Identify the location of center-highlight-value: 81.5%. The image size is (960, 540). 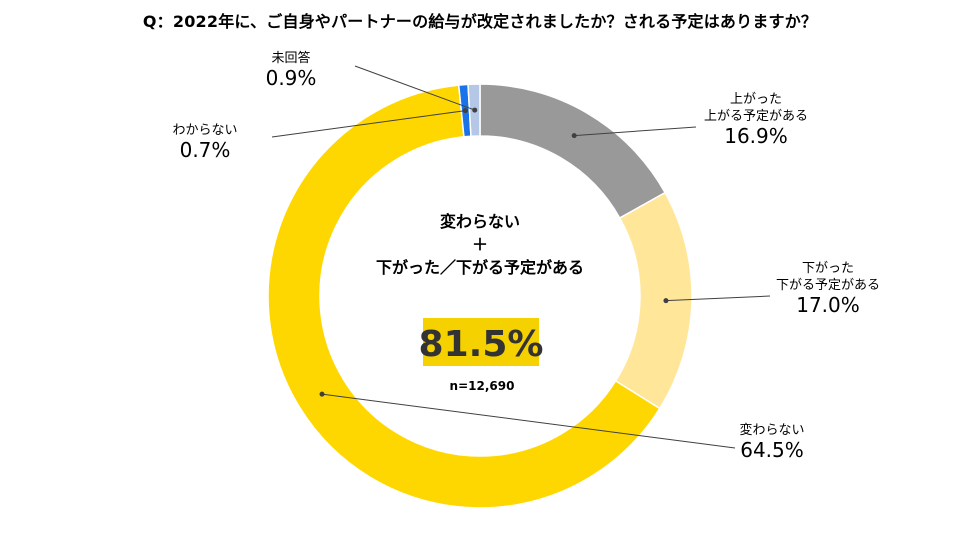
(481, 344).